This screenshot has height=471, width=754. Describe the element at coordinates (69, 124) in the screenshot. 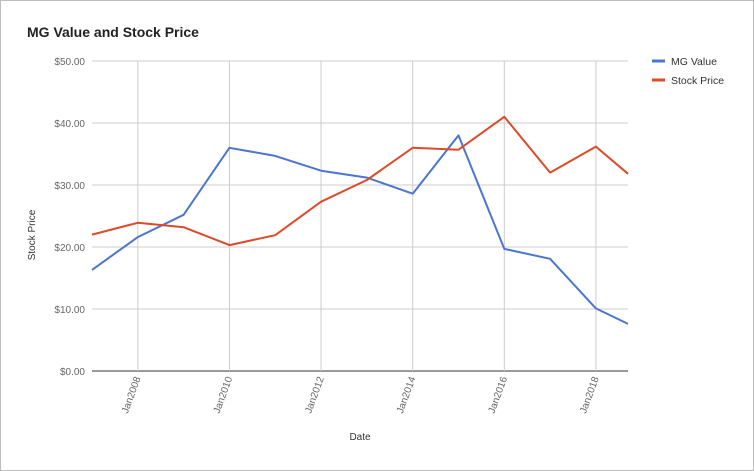

I see `y-tick-label: $40.00` at that location.